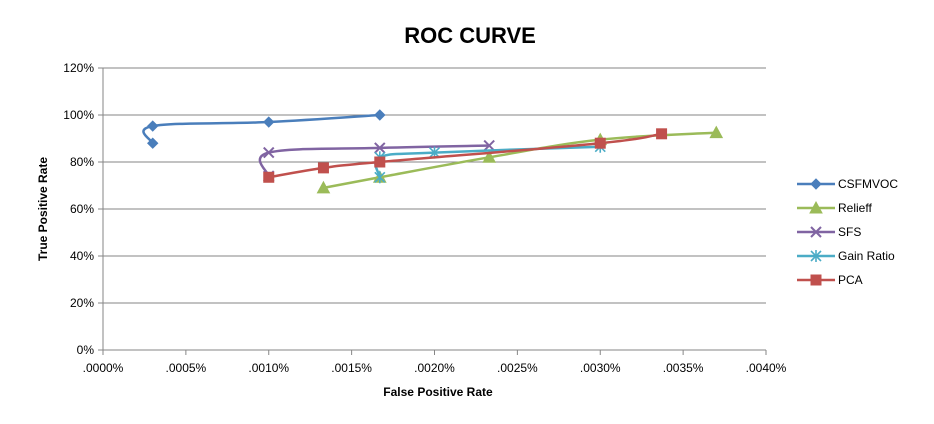  Describe the element at coordinates (600, 368) in the screenshot. I see `x-tick-label: .0030%` at that location.